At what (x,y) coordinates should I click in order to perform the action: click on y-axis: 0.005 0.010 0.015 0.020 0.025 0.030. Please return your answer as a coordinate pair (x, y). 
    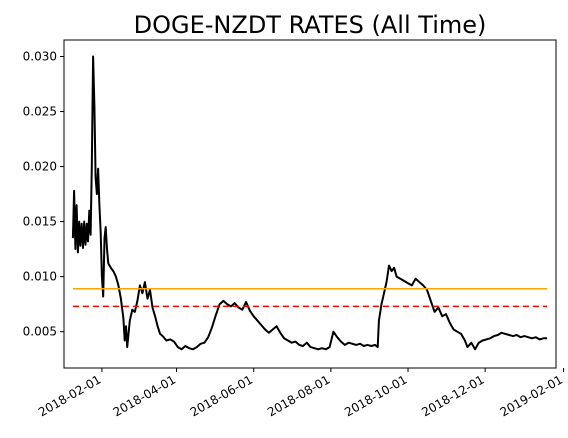
    Looking at the image, I should click on (43, 194).